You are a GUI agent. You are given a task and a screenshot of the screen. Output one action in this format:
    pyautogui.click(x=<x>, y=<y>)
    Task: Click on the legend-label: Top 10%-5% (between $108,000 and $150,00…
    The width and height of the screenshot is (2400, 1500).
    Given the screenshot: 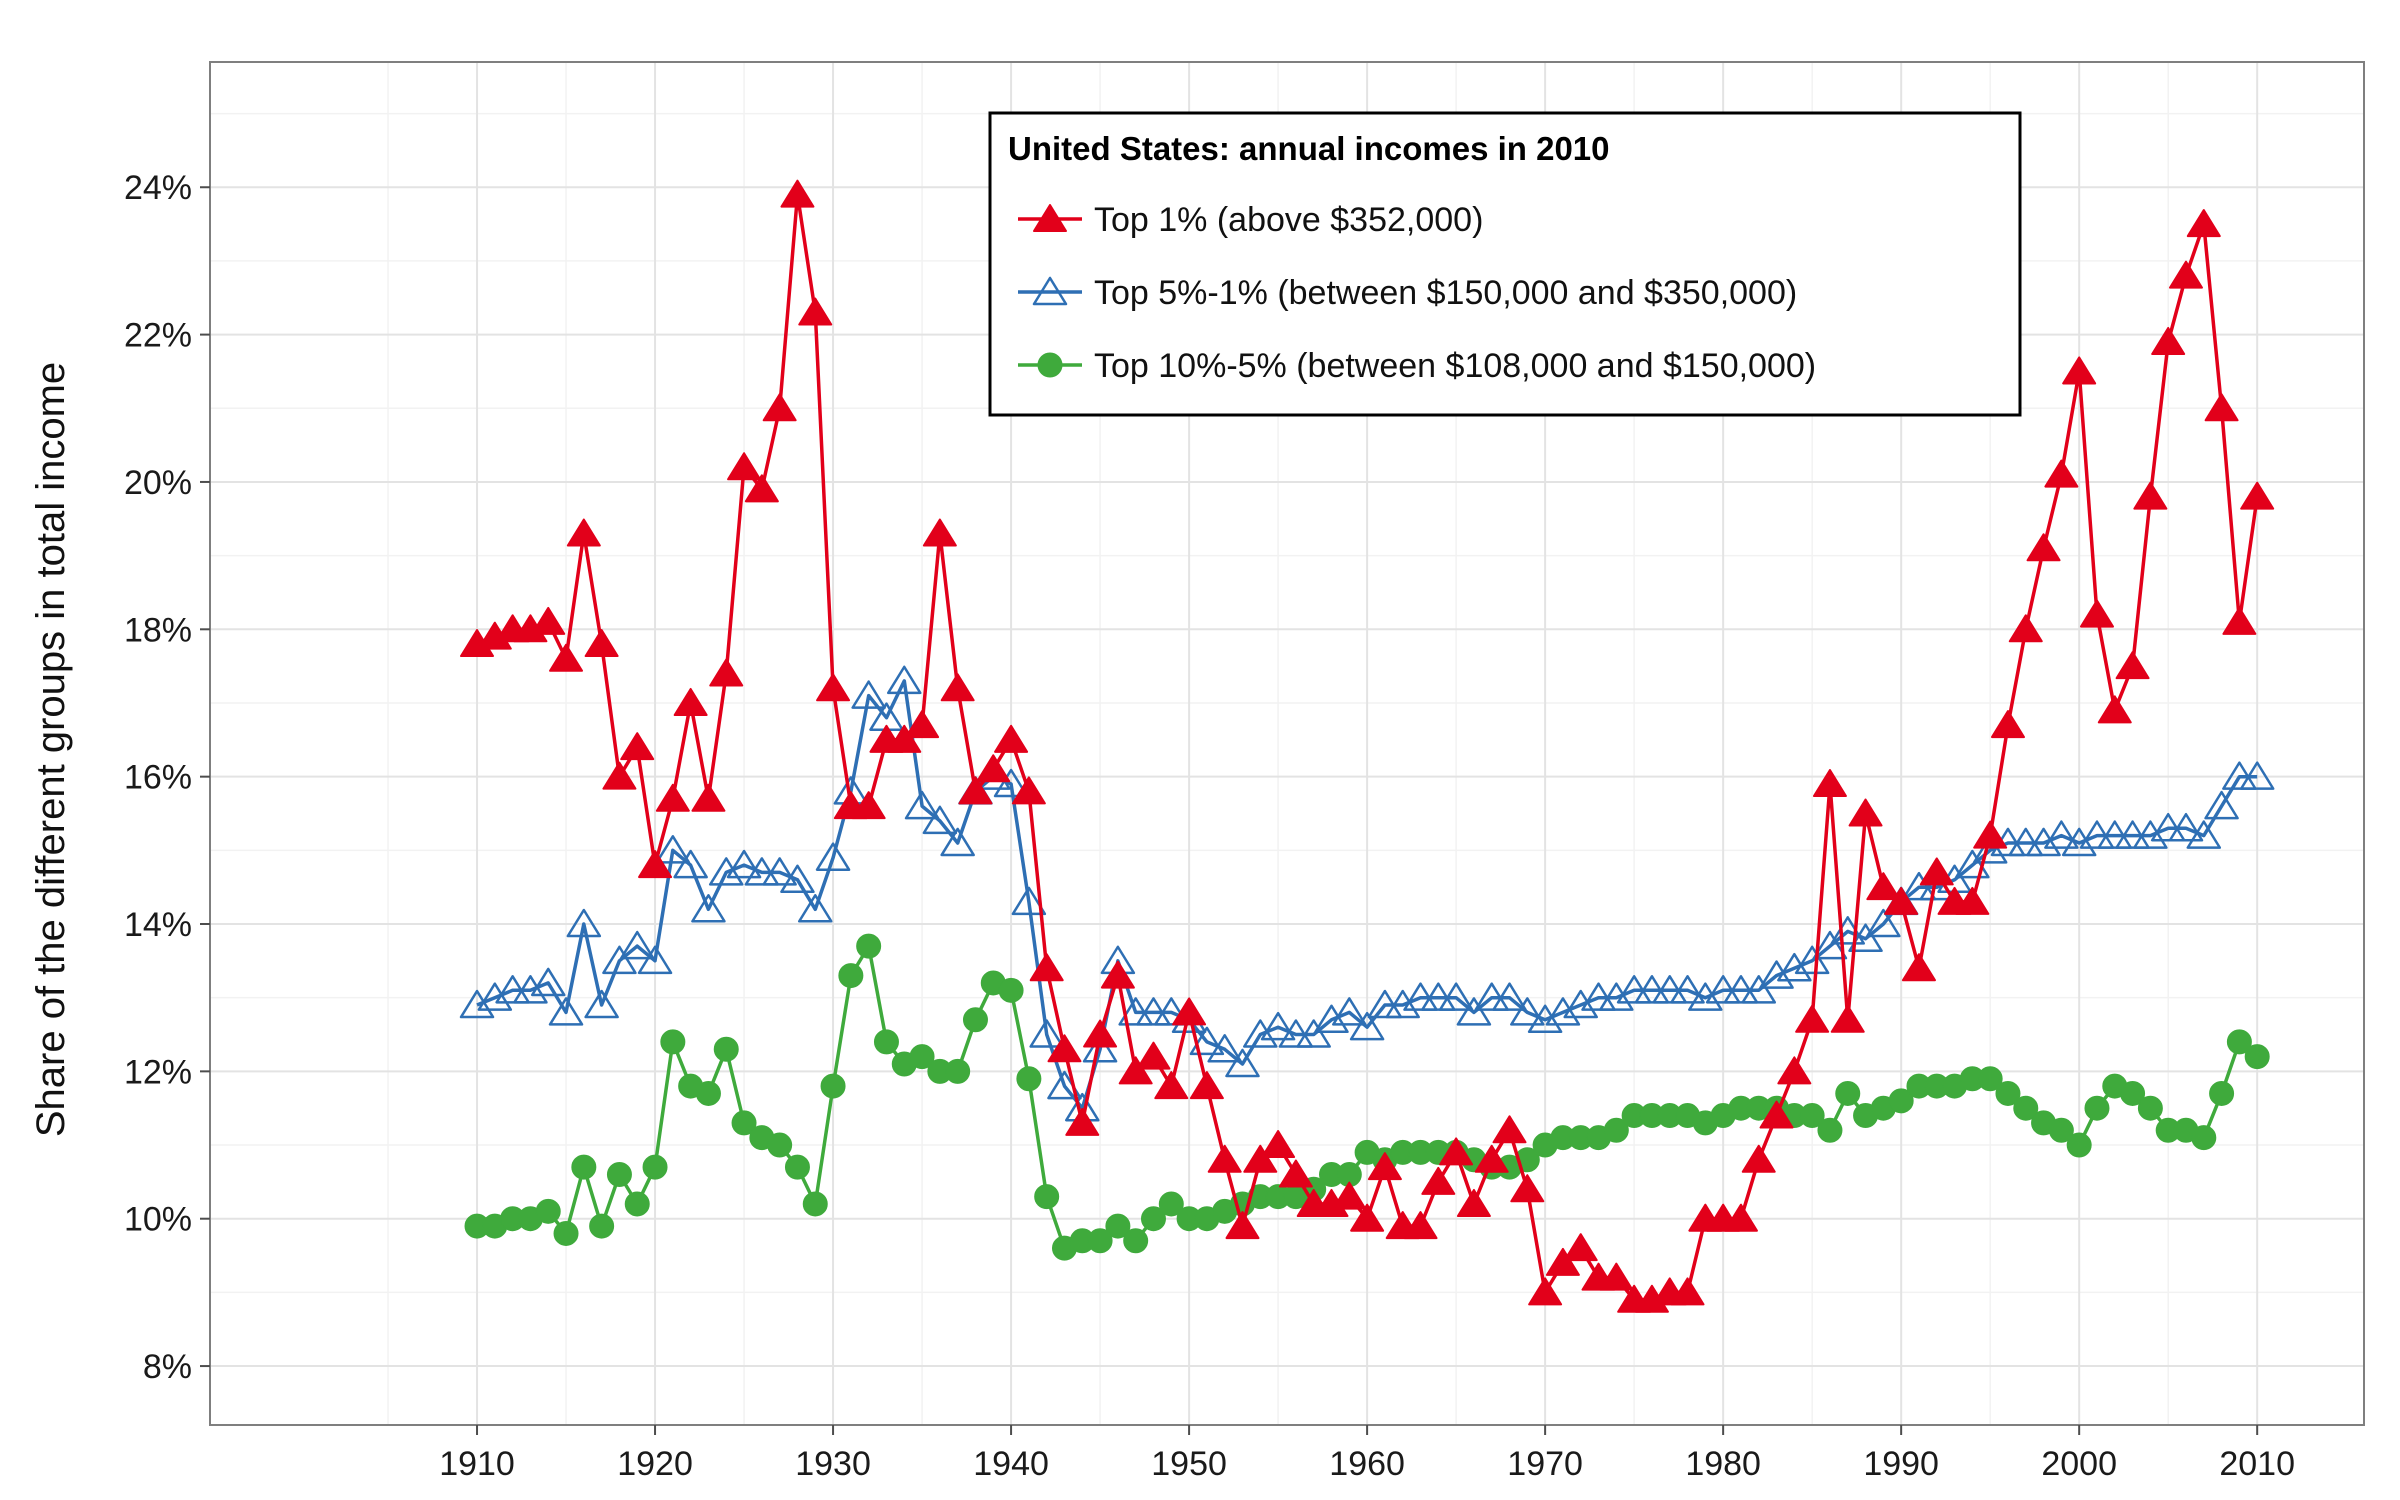 What is the action you would take?
    pyautogui.click(x=1455, y=366)
    